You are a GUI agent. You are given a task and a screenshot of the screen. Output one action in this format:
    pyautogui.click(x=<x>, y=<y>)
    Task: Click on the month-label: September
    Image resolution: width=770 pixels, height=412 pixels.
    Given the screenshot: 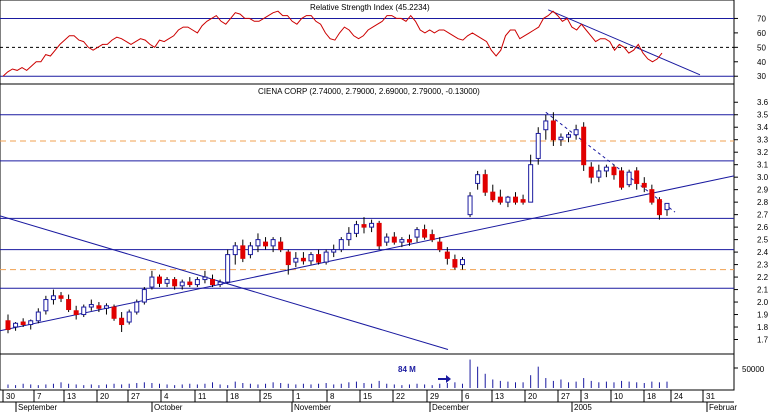 What is the action you would take?
    pyautogui.click(x=37, y=407)
    